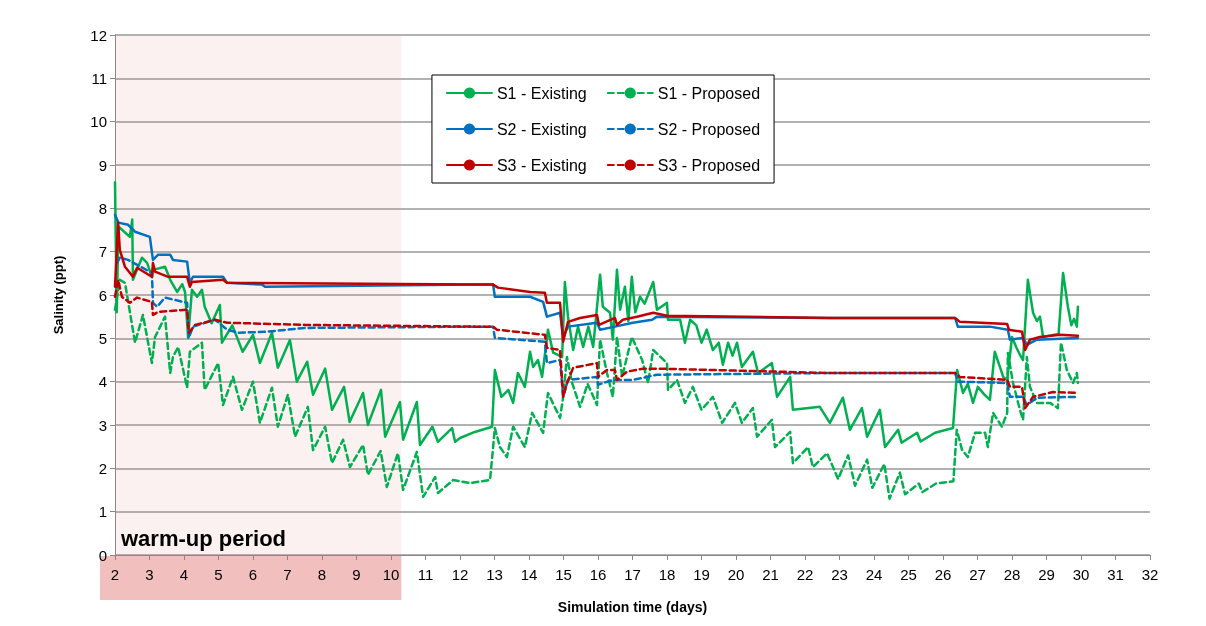  Describe the element at coordinates (709, 165) in the screenshot. I see `legend-label: S3 - Proposed` at that location.